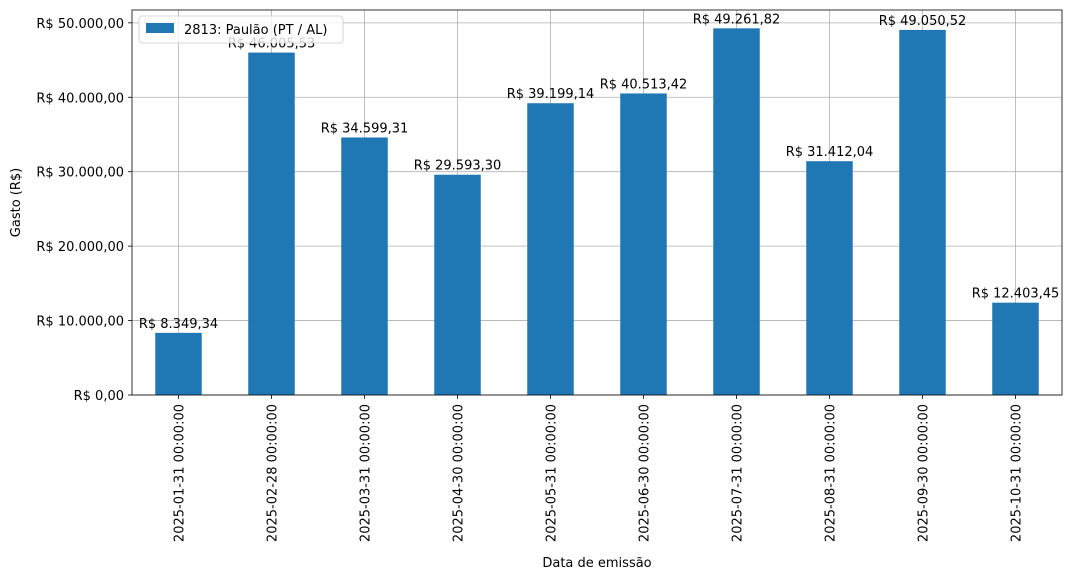 This screenshot has width=1072, height=580. What do you see at coordinates (645, 473) in the screenshot?
I see `x-tick-label: 2025-06-30 00:00:00` at bounding box center [645, 473].